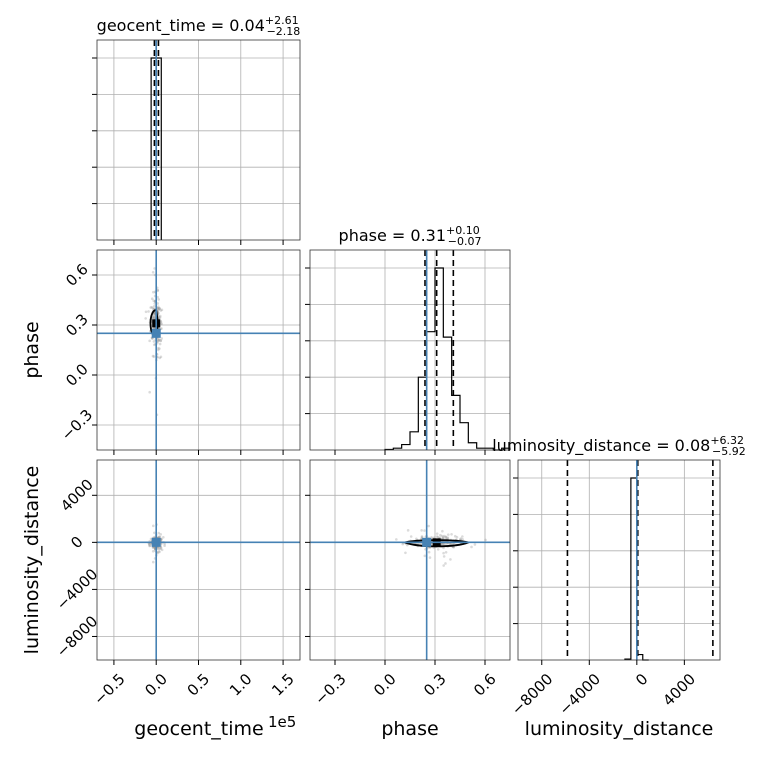 This screenshot has width=760, height=760. I want to click on histogram-phase, so click(447, 359).